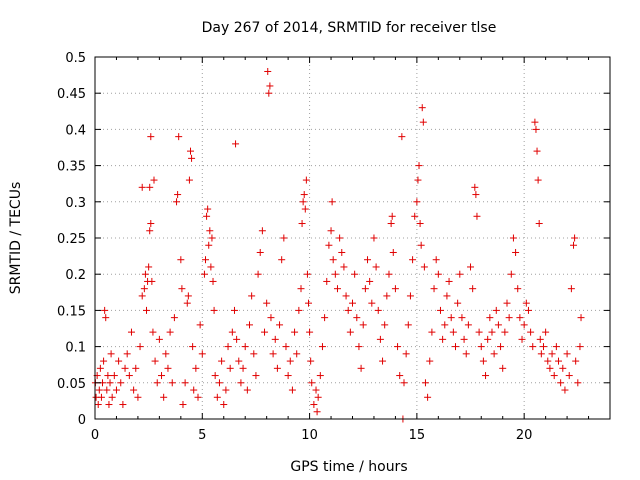 Image resolution: width=640 pixels, height=480 pixels. What do you see at coordinates (524, 435) in the screenshot?
I see `x-tick-label: 20` at bounding box center [524, 435].